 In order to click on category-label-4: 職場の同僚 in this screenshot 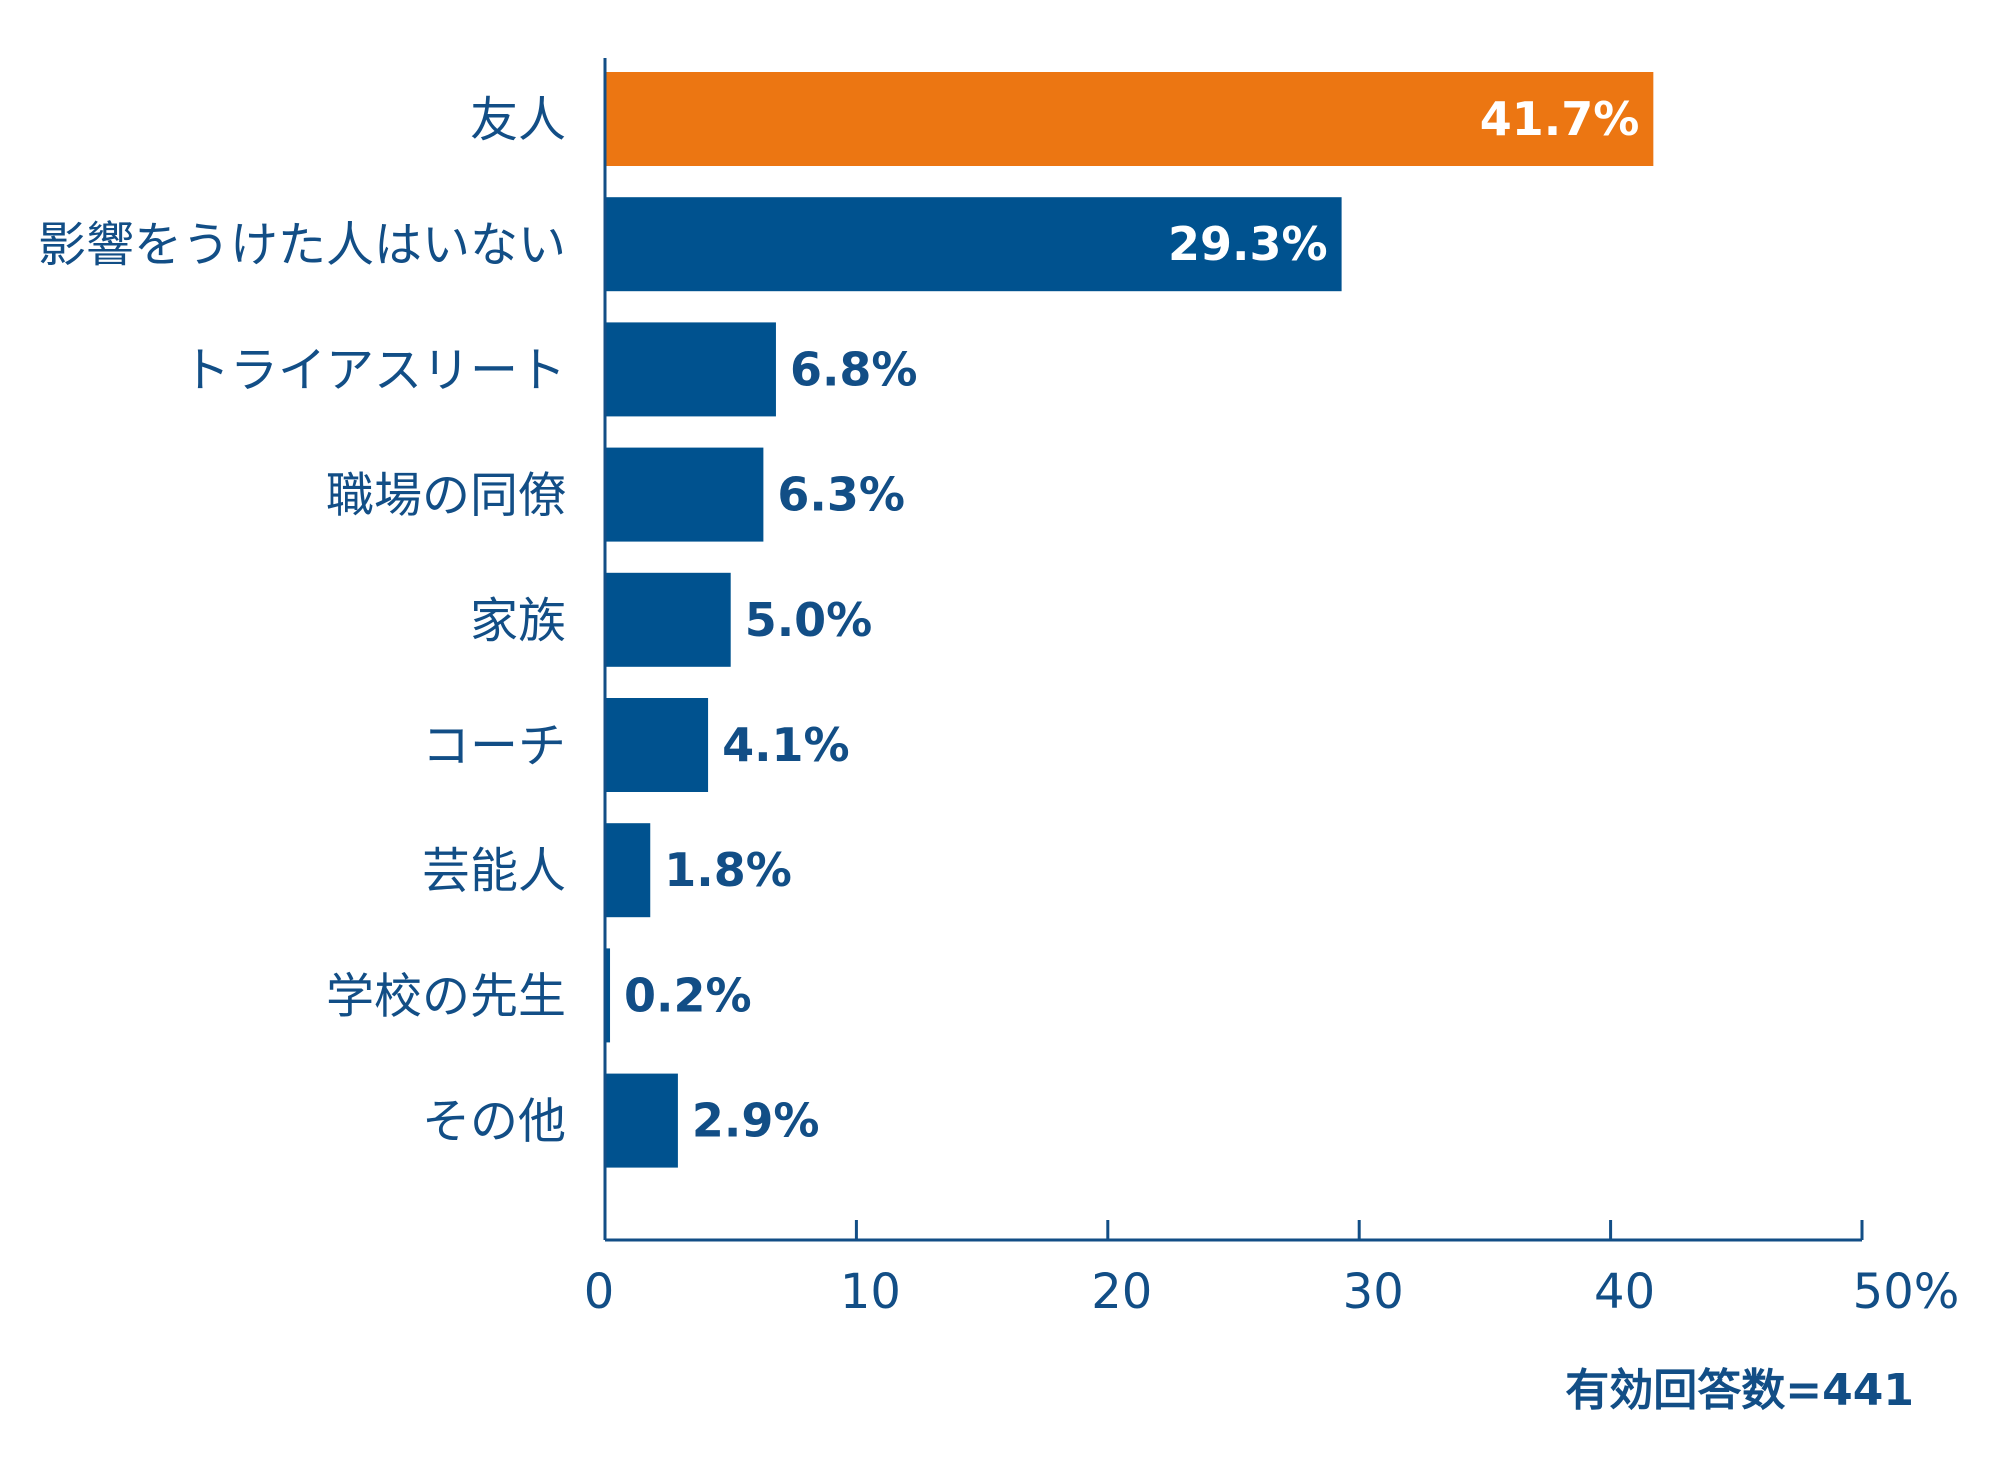, I will do `click(446, 496)`.